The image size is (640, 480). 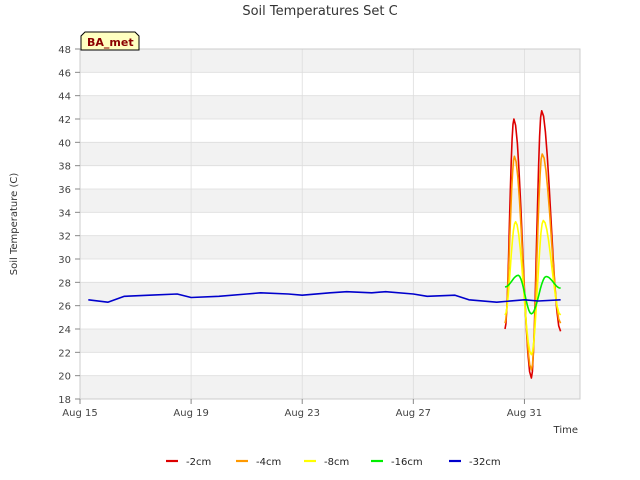 I want to click on series-line-minus-8cm, so click(x=533, y=287).